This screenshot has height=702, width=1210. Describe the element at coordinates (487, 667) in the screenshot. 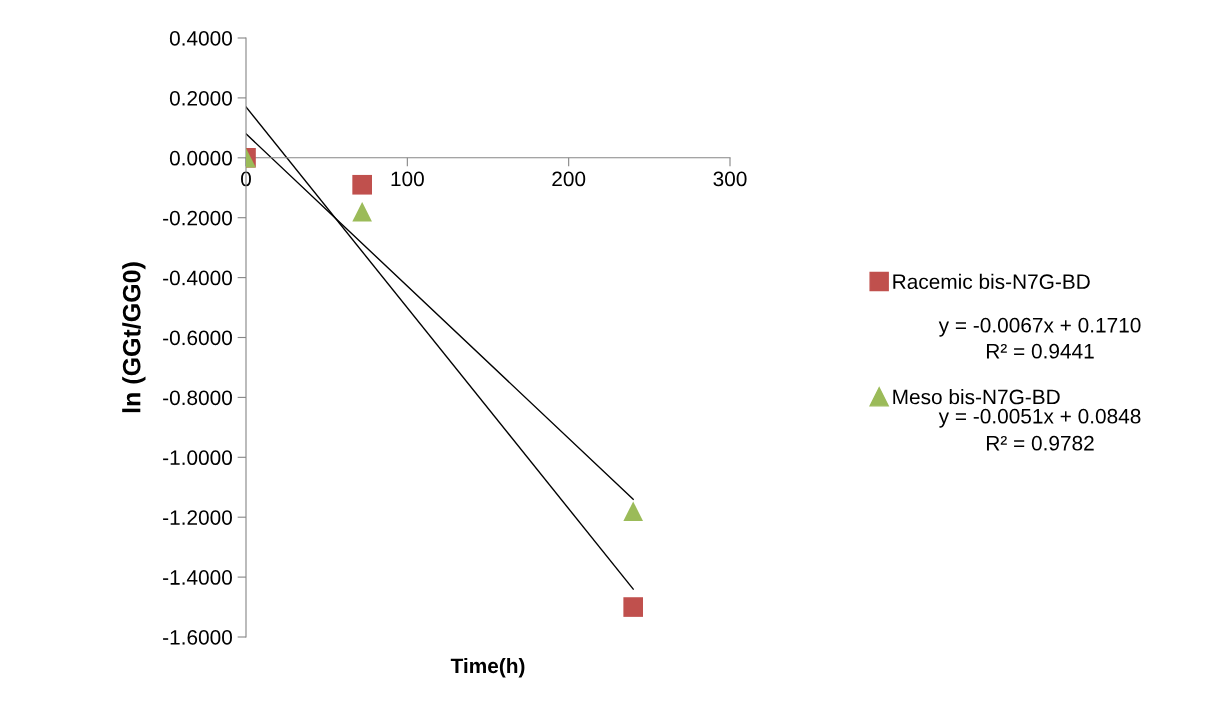

I see `x-axis-title: Time(h)` at that location.